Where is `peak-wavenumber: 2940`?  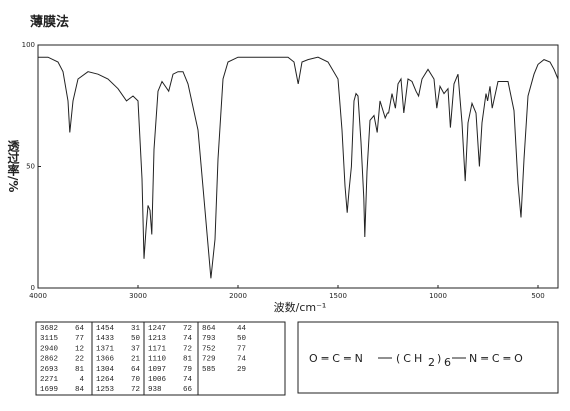
peak-wavenumber: 2940 is located at coordinates (49, 349).